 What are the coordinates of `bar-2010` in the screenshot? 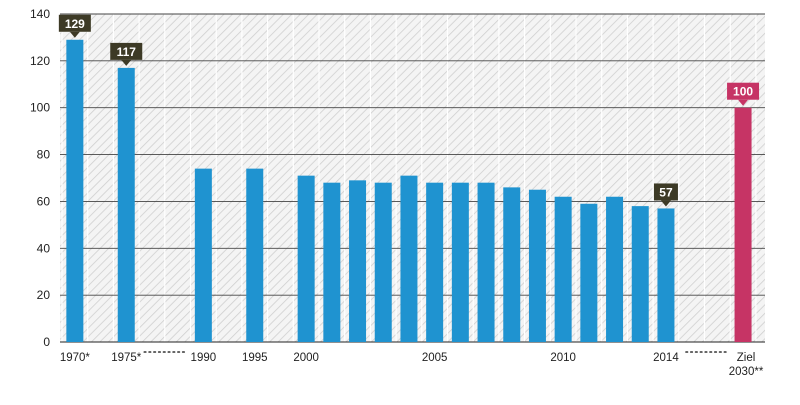 It's located at (563, 269).